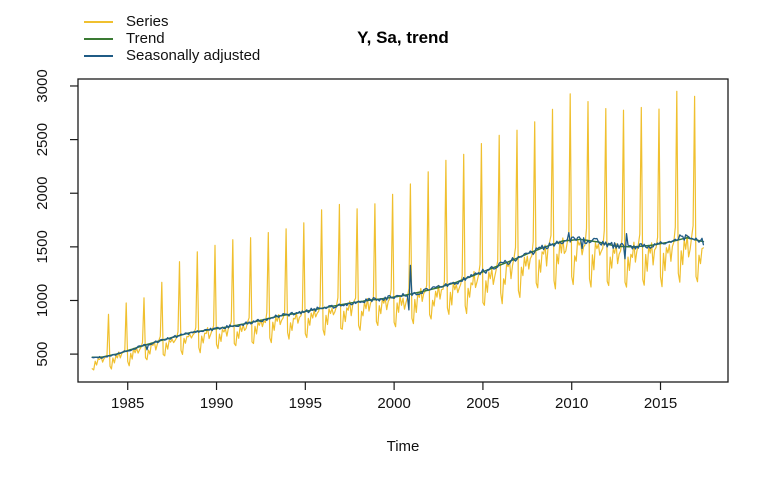  Describe the element at coordinates (42, 300) in the screenshot. I see `y-tick-label: 1000` at that location.